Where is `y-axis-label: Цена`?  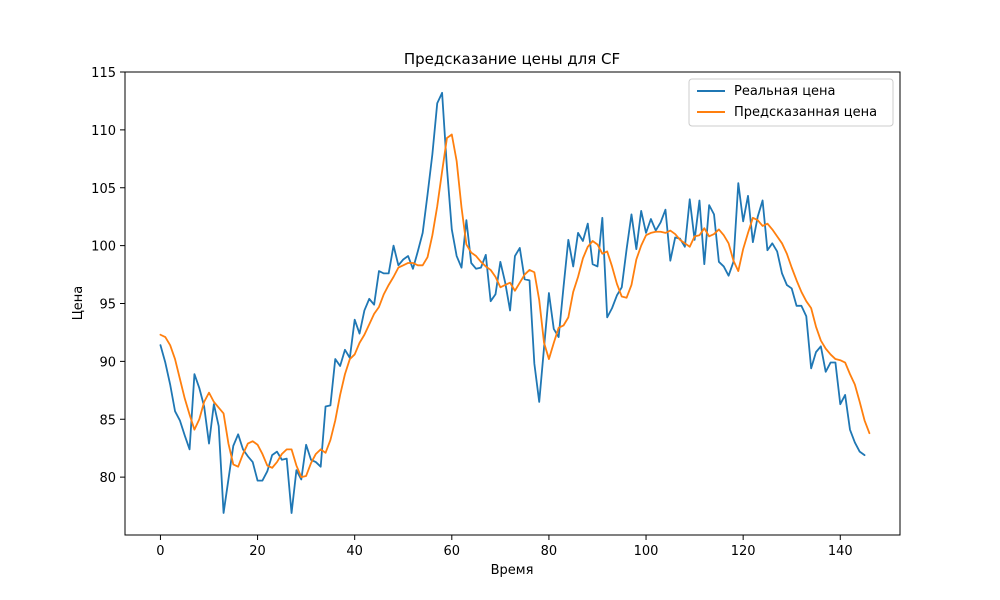 y-axis-label: Цена is located at coordinates (78, 303).